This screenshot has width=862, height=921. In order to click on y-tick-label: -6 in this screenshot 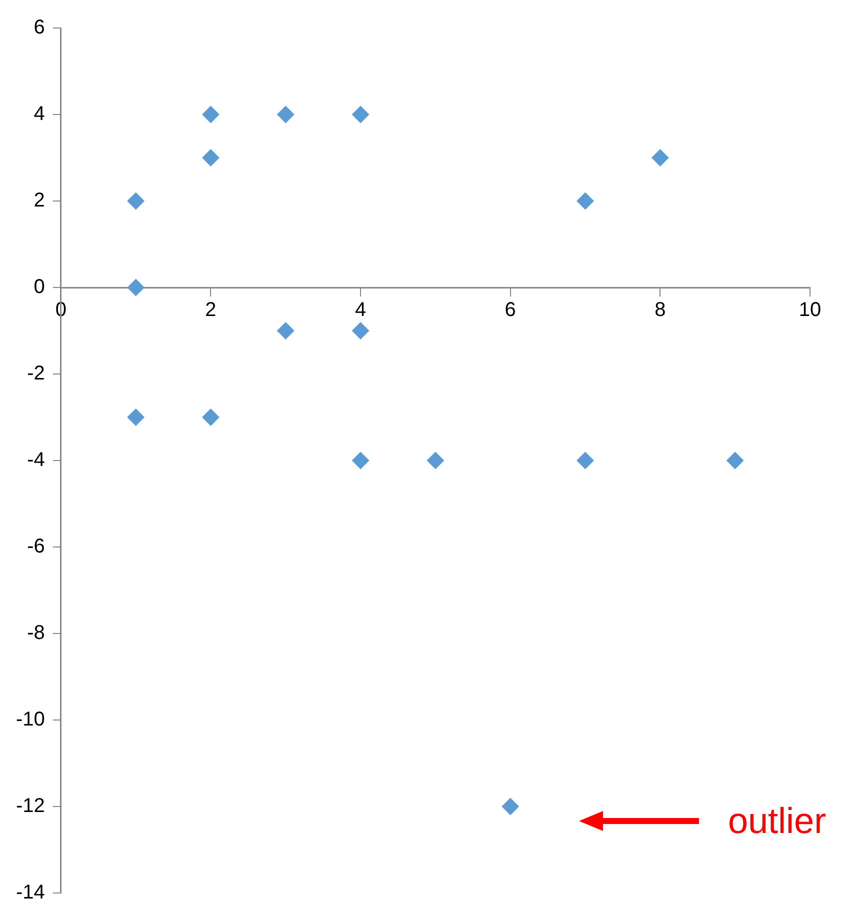, I will do `click(36, 547)`.